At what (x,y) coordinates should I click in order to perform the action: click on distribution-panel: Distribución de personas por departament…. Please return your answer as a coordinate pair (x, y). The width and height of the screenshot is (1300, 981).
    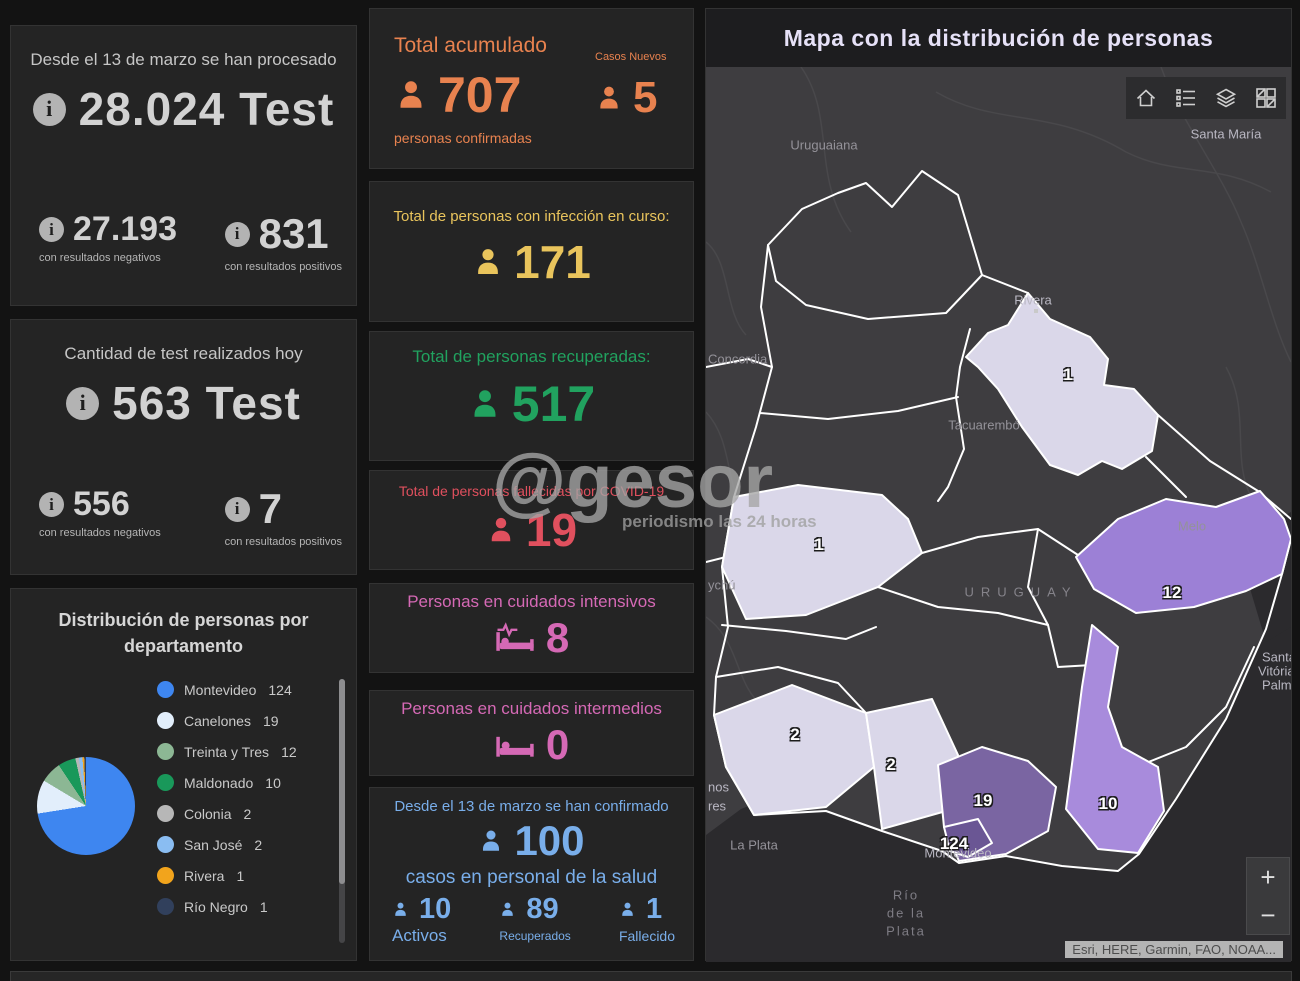
    Looking at the image, I should click on (183, 774).